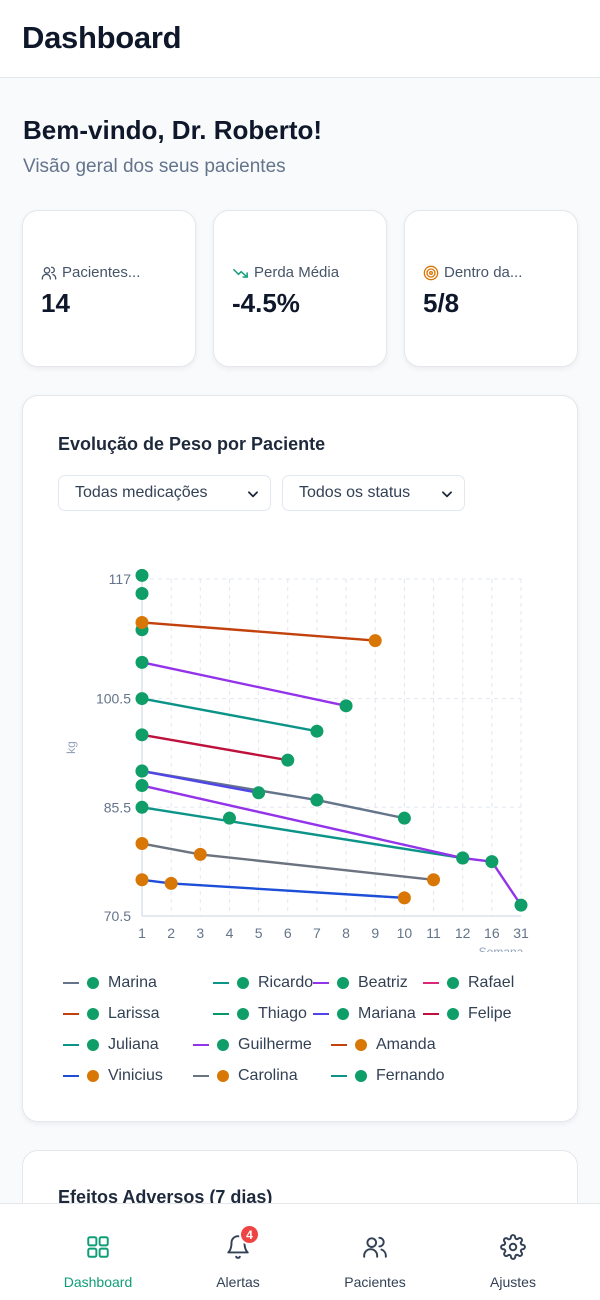 Image resolution: width=600 pixels, height=1300 pixels. I want to click on data-point-guilherme, so click(346, 706).